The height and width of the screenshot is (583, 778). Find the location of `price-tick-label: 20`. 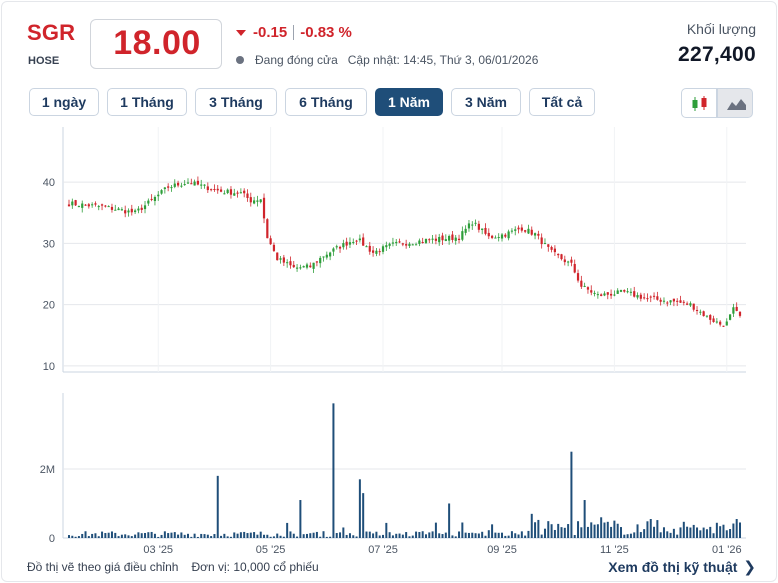

price-tick-label: 20 is located at coordinates (49, 306).